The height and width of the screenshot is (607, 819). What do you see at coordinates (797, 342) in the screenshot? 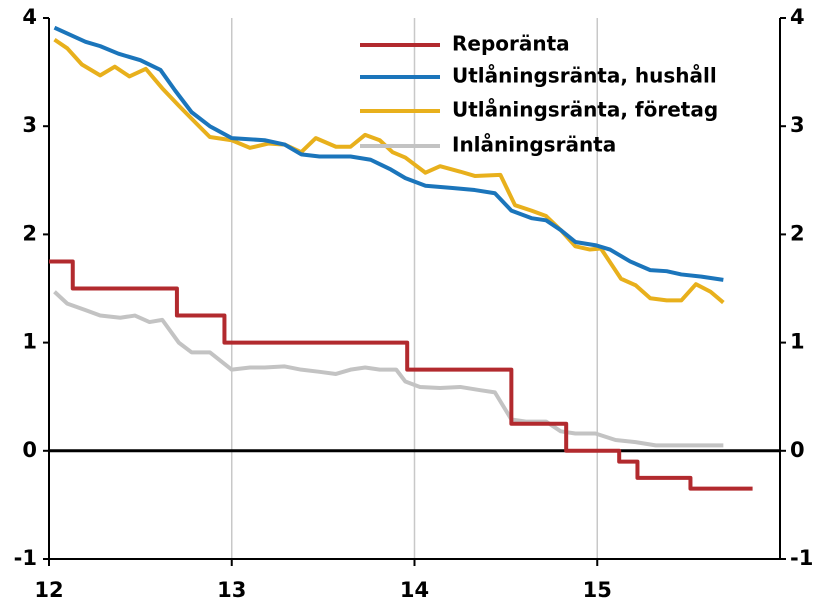
I see `y2-tick-label: 1` at bounding box center [797, 342].